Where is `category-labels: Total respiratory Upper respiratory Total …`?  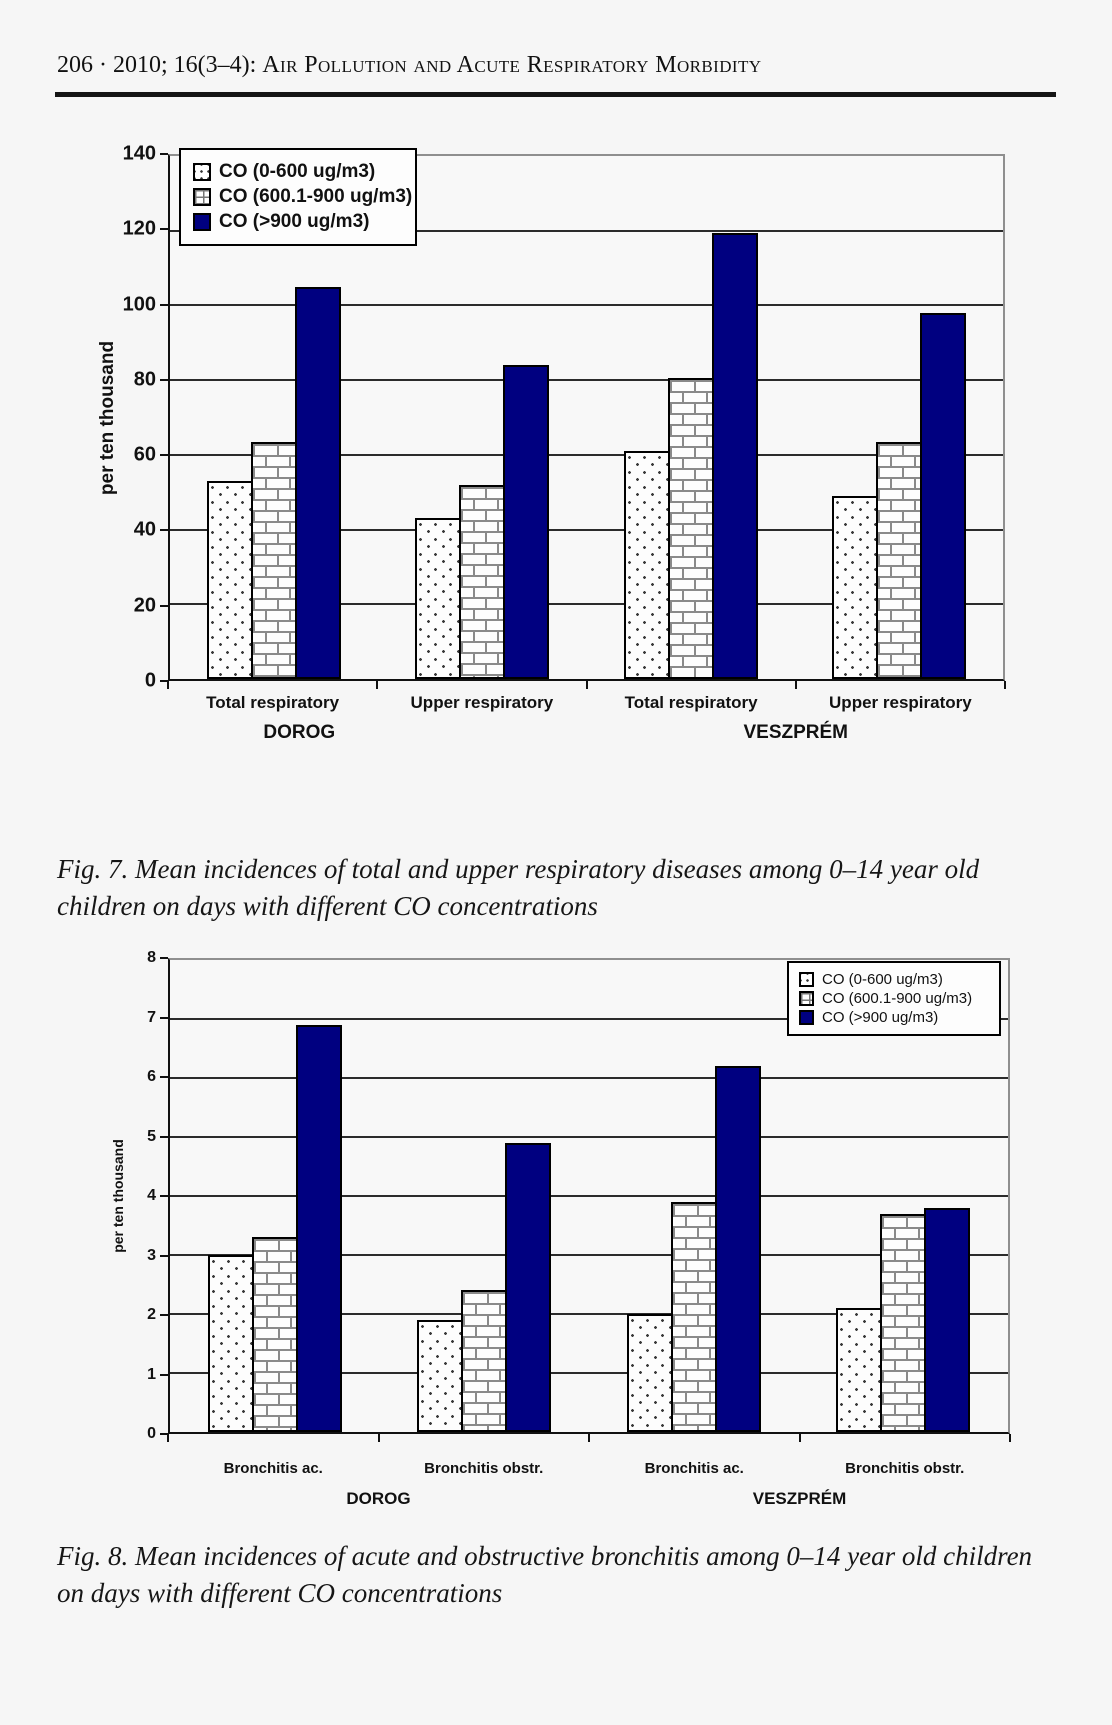
category-labels: Total respiratory Upper respiratory Total … is located at coordinates (586, 703).